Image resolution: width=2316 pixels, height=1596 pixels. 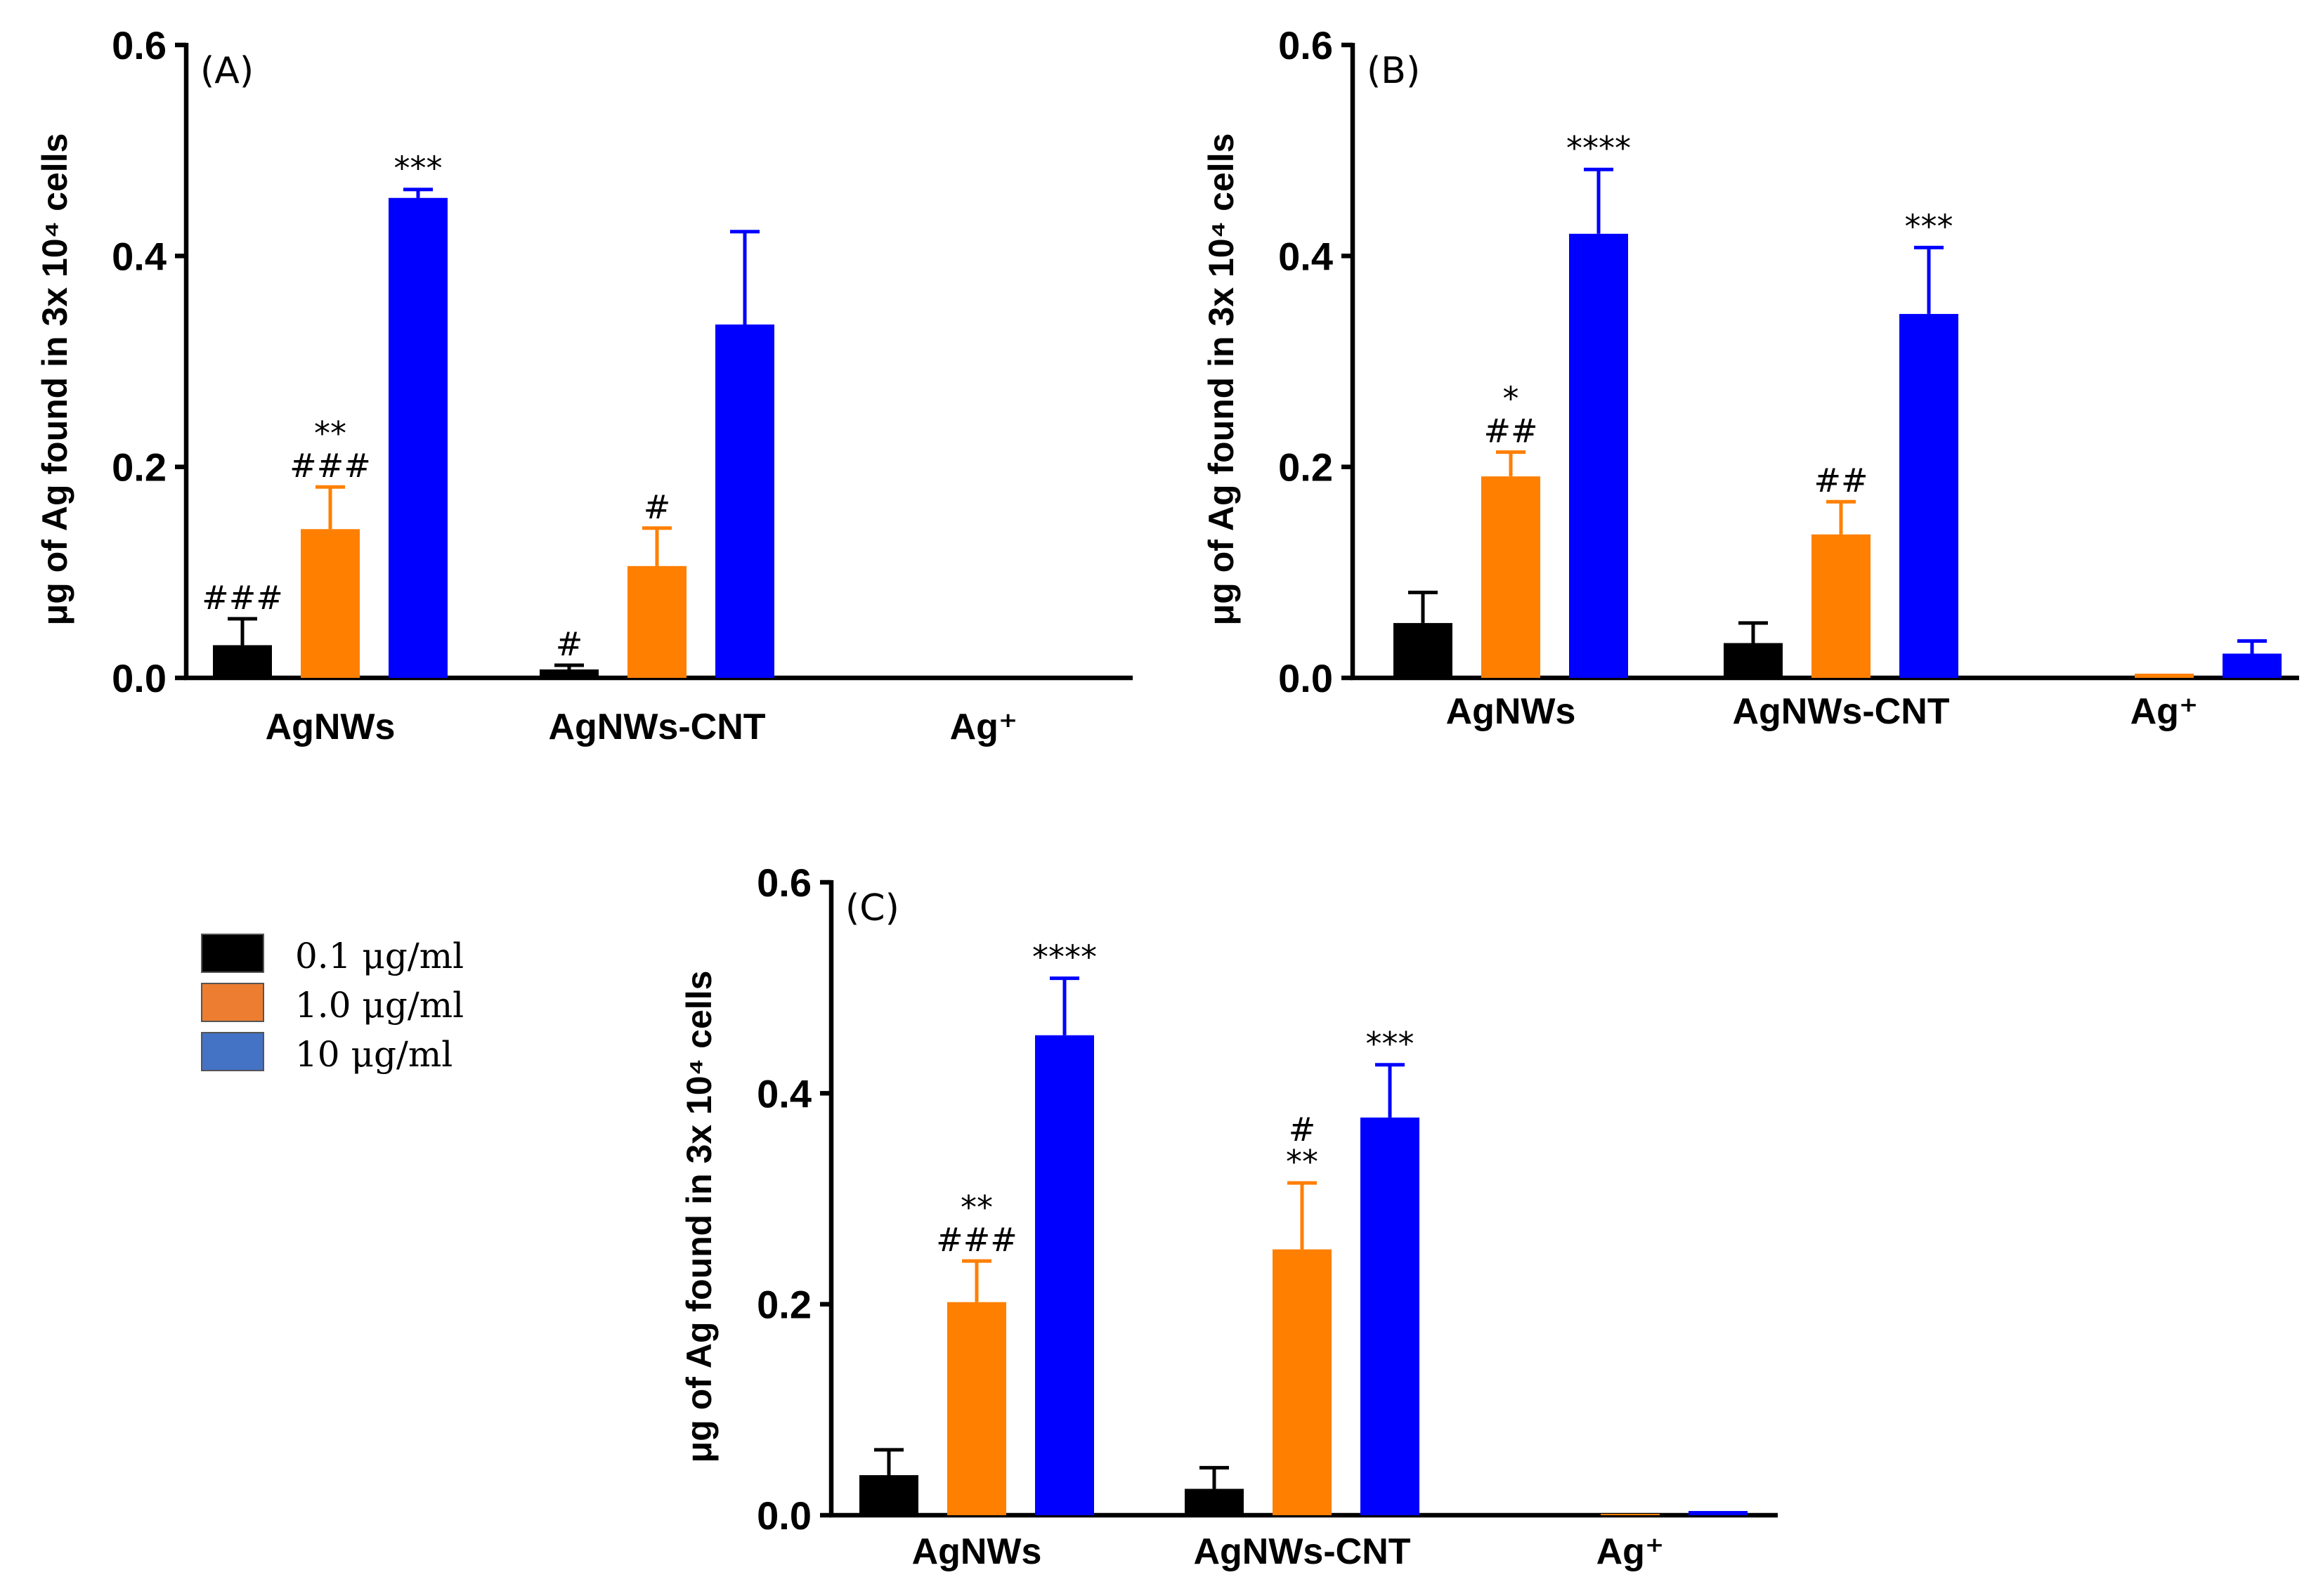 I want to click on legend-label: 10 μg/ml, so click(x=374, y=1054).